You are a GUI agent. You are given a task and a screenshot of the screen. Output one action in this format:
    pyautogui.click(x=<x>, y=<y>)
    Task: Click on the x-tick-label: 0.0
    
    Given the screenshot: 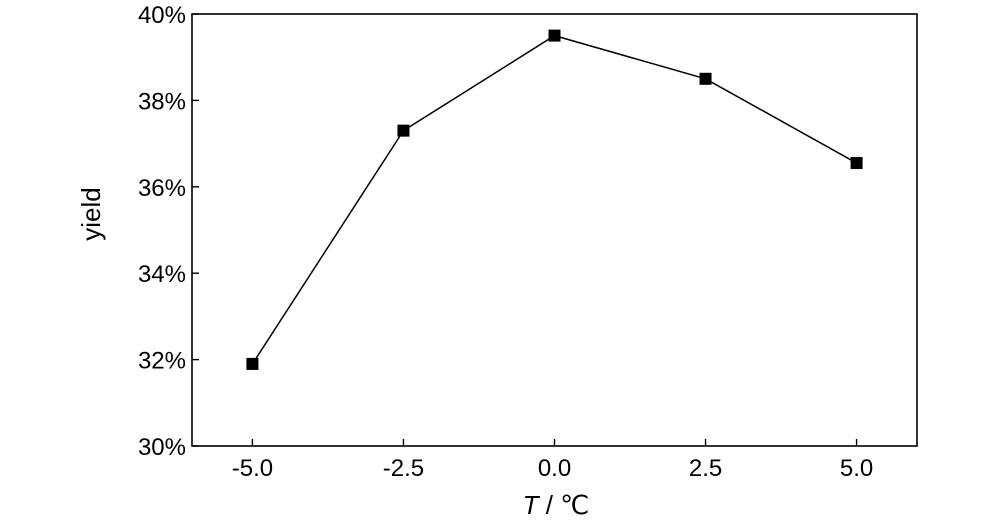 What is the action you would take?
    pyautogui.click(x=554, y=468)
    